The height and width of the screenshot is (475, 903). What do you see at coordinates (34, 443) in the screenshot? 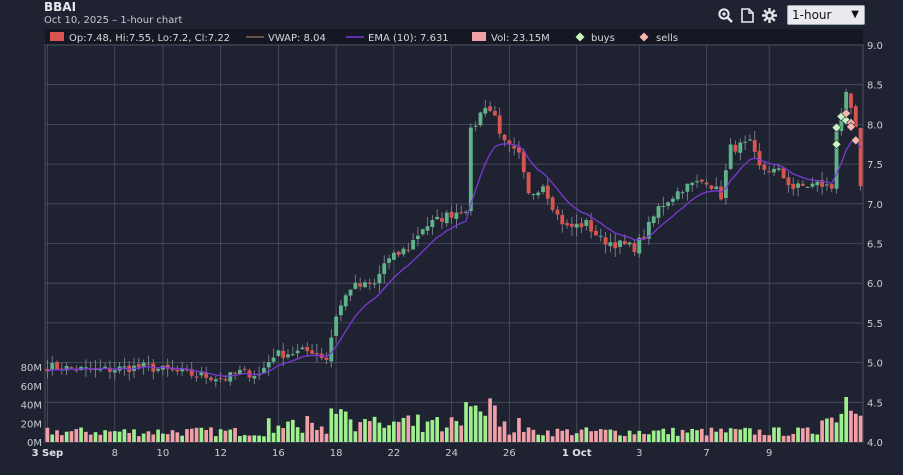
I see `volume-tick-label: 0M` at bounding box center [34, 443].